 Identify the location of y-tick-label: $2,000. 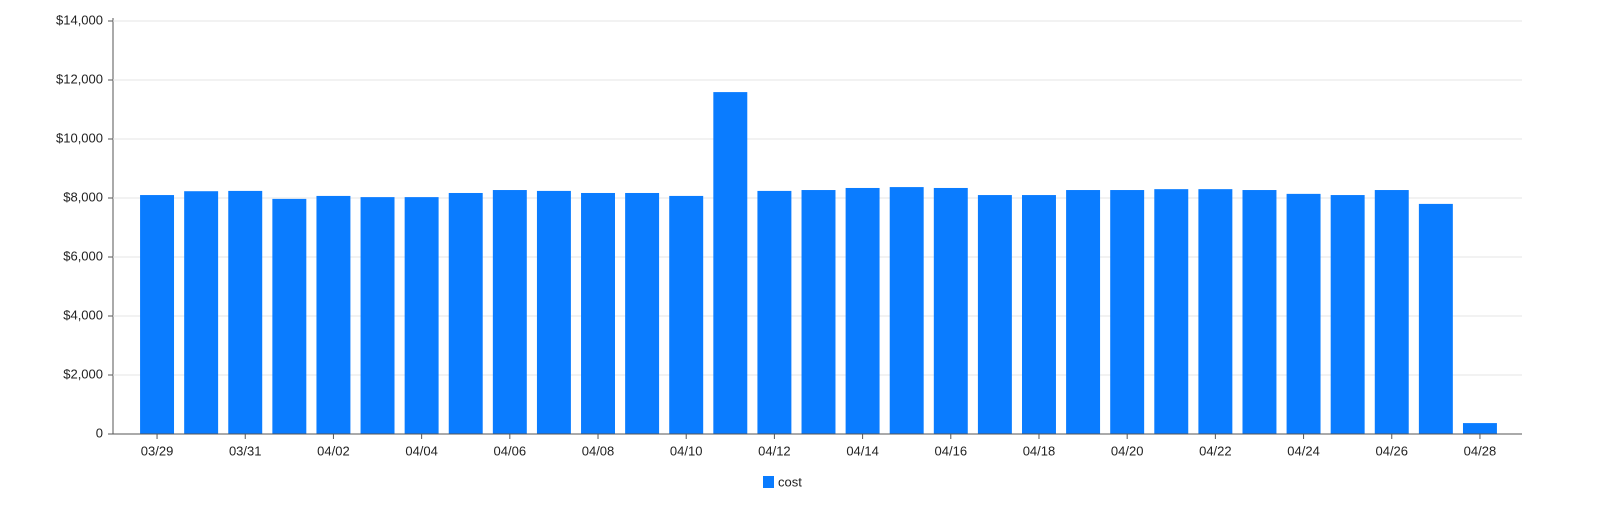
(83, 373).